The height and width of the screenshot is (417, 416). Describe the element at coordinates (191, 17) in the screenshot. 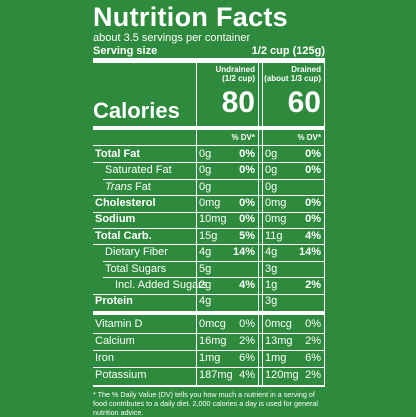

I see `title: Nutrition Facts` at that location.